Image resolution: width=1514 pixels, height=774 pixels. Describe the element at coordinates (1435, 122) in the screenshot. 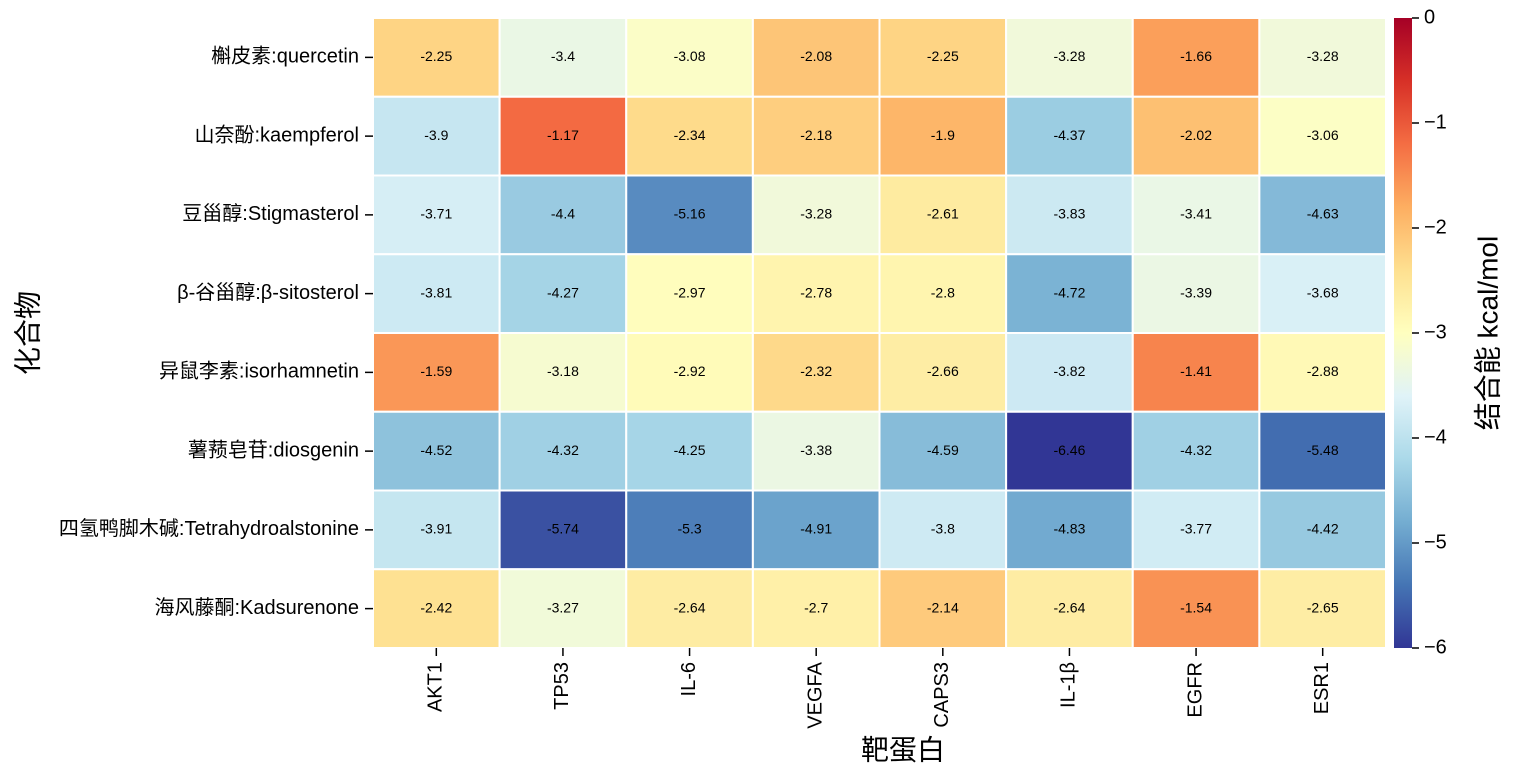

I see `colorbar-tick-label: −1` at that location.